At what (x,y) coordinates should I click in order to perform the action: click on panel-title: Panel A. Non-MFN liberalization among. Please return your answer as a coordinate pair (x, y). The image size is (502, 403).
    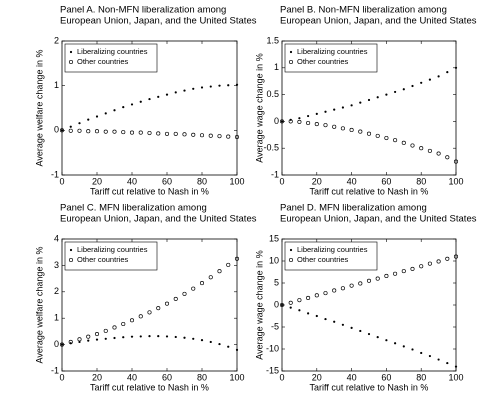
    Looking at the image, I should click on (143, 10).